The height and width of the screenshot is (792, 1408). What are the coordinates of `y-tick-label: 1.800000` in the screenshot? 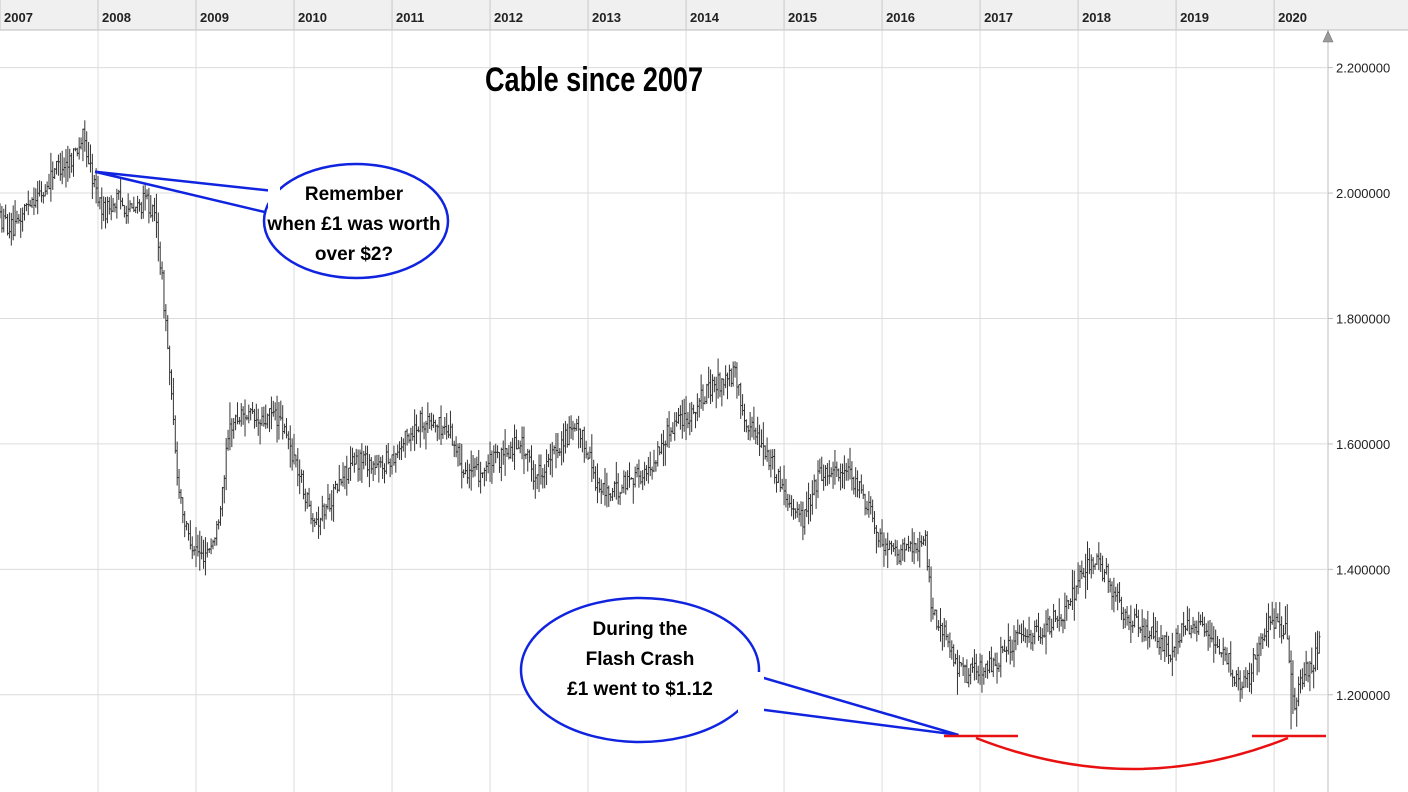 It's located at (1363, 318).